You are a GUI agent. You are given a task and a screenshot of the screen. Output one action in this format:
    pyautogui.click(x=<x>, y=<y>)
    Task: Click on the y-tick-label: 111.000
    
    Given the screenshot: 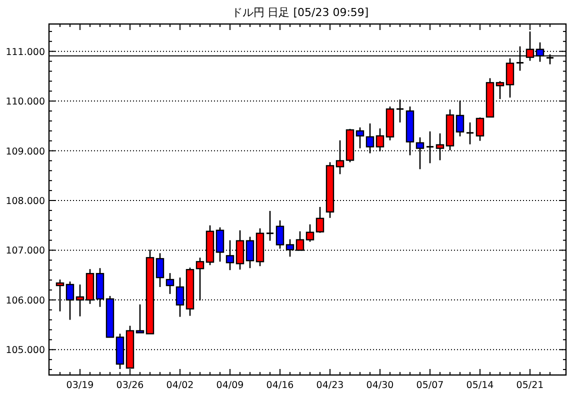 What is the action you would take?
    pyautogui.click(x=25, y=52)
    